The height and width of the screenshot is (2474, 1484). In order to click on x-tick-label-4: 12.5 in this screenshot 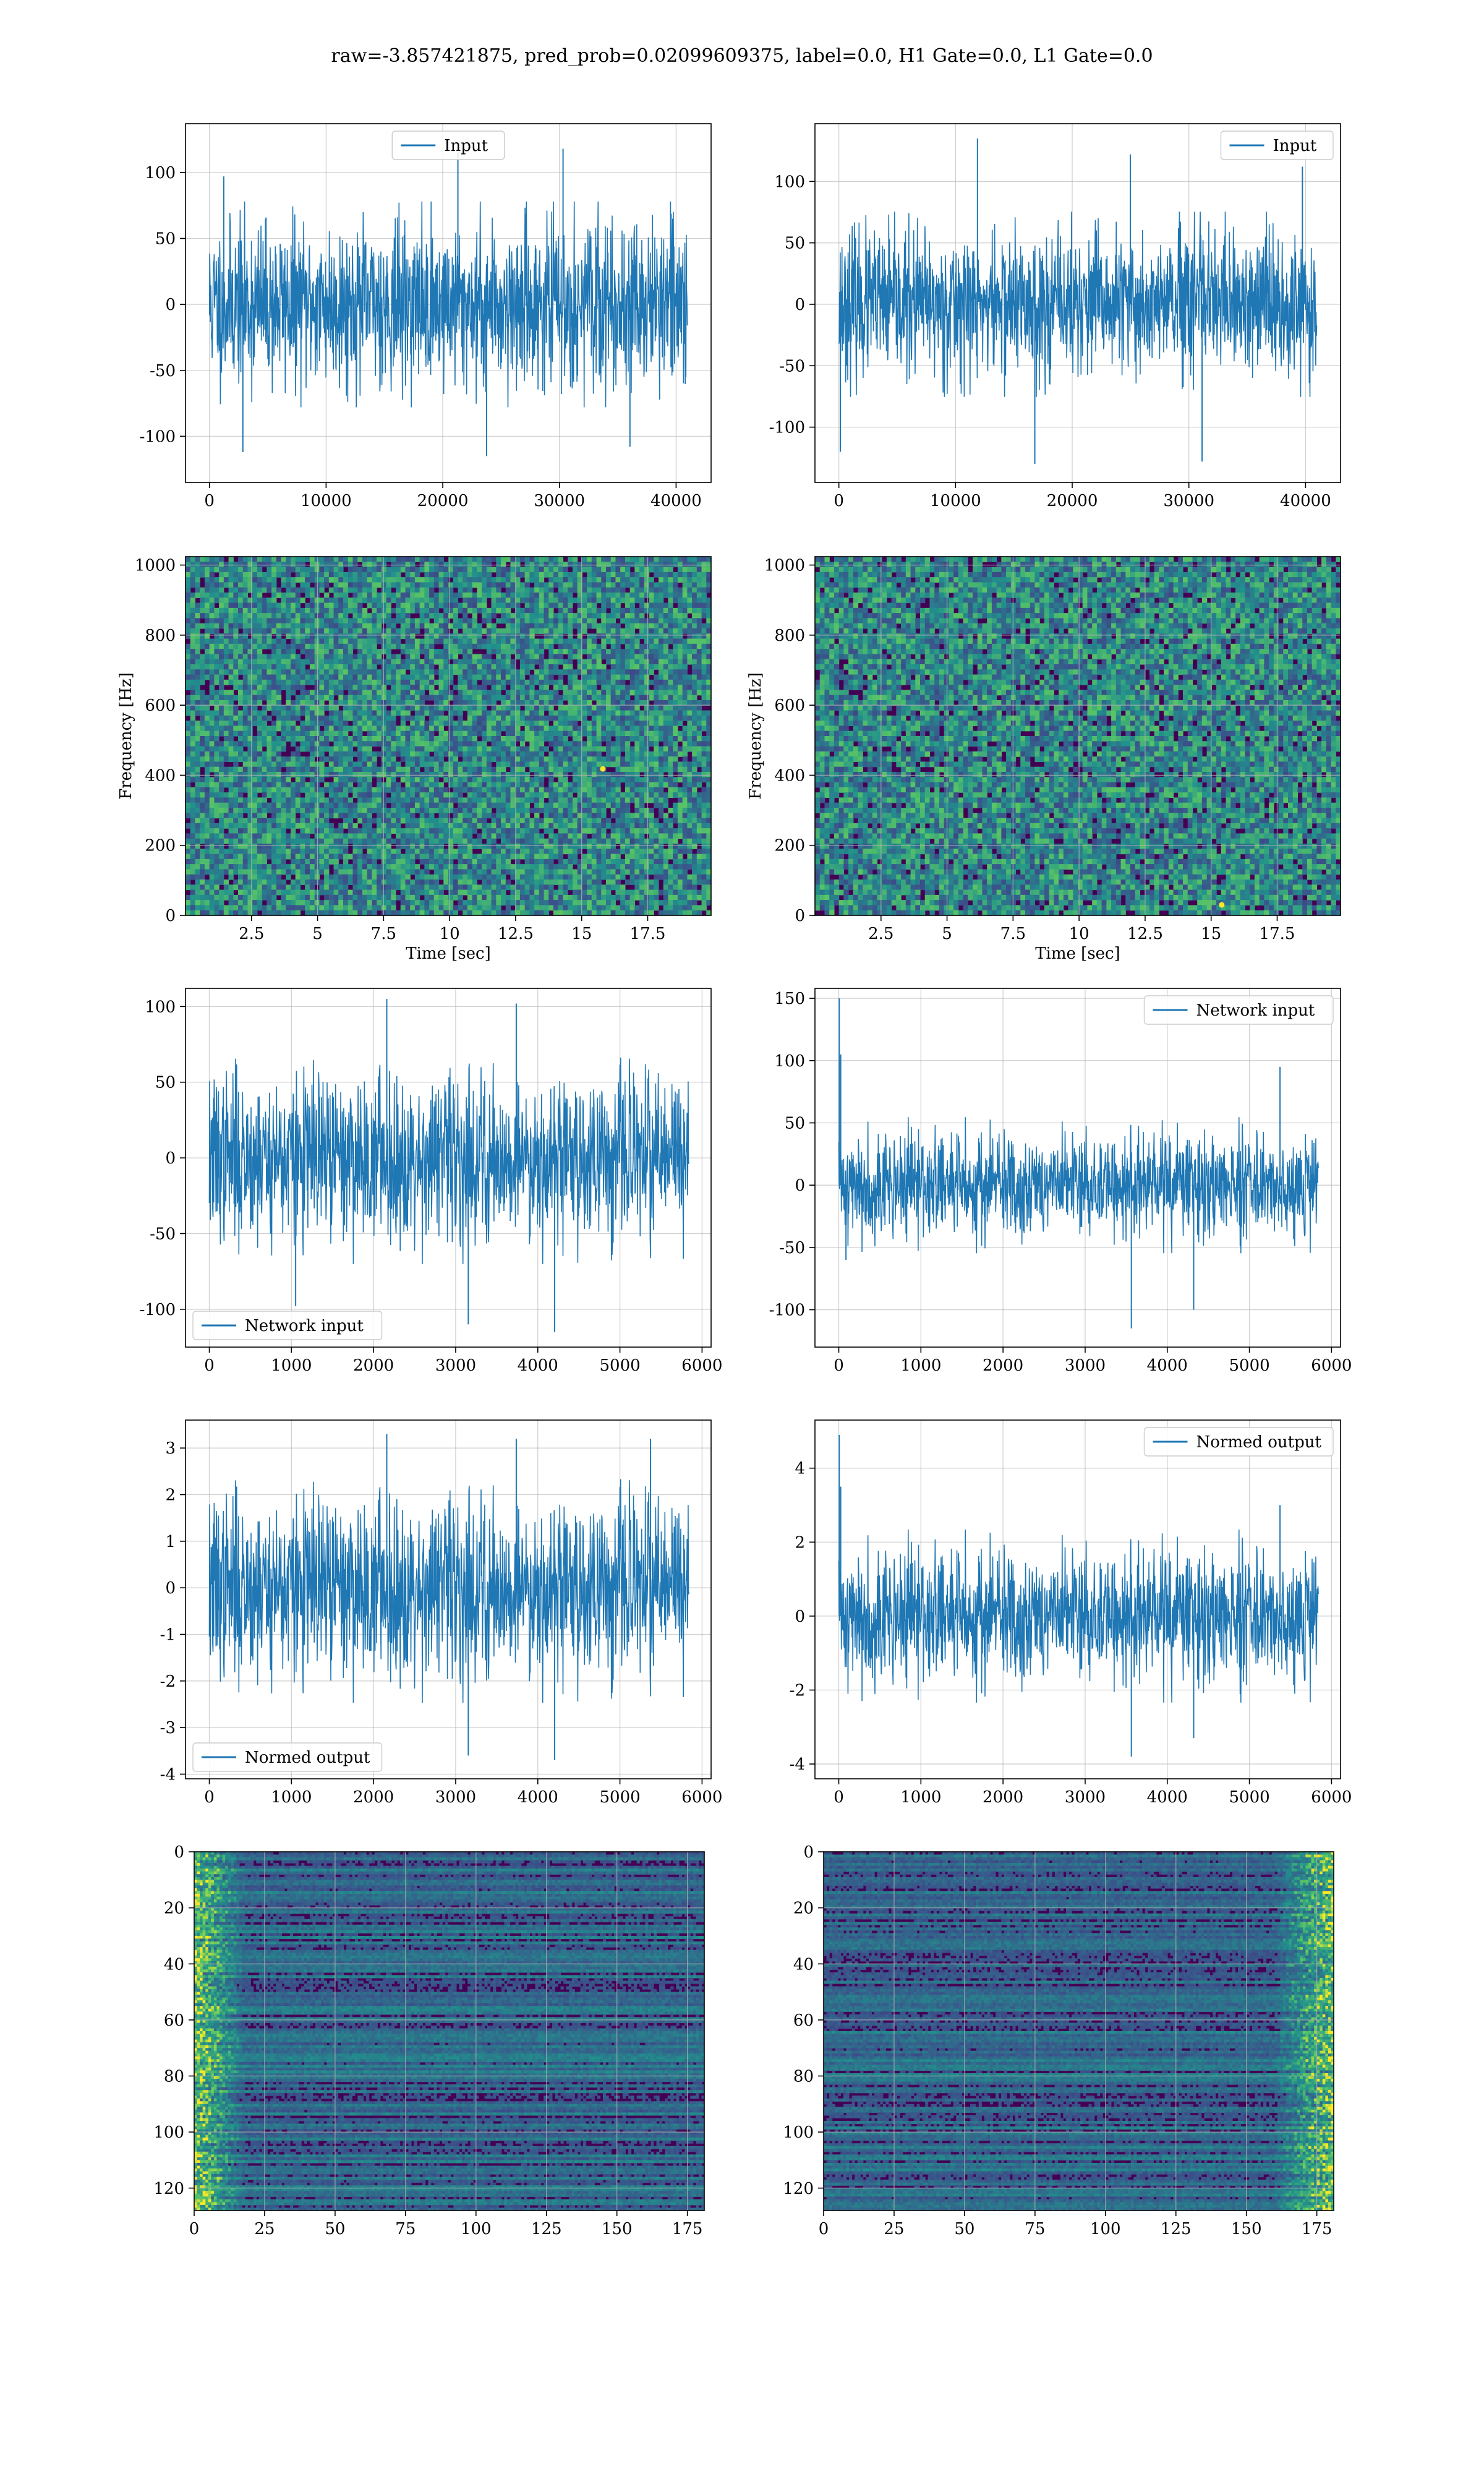, I will do `click(516, 934)`.